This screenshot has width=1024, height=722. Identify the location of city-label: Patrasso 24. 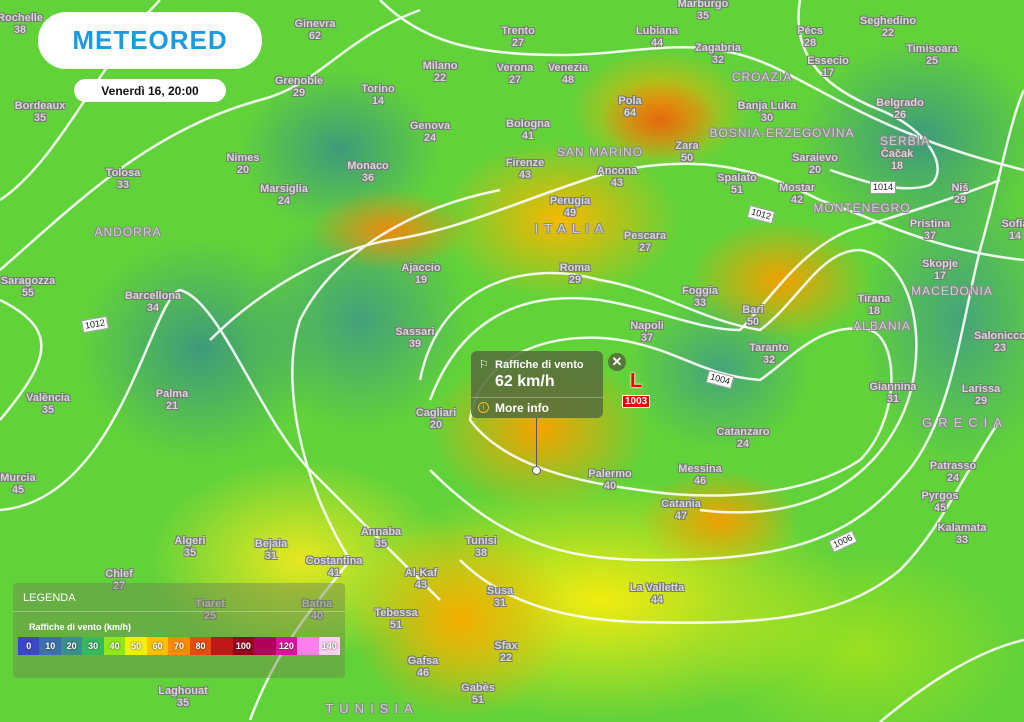
(953, 472).